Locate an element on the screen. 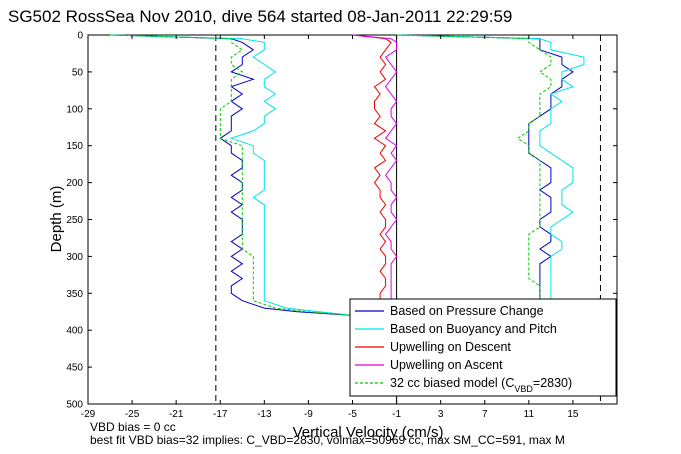 The width and height of the screenshot is (681, 454). y-tick-label: 150 is located at coordinates (74, 146).